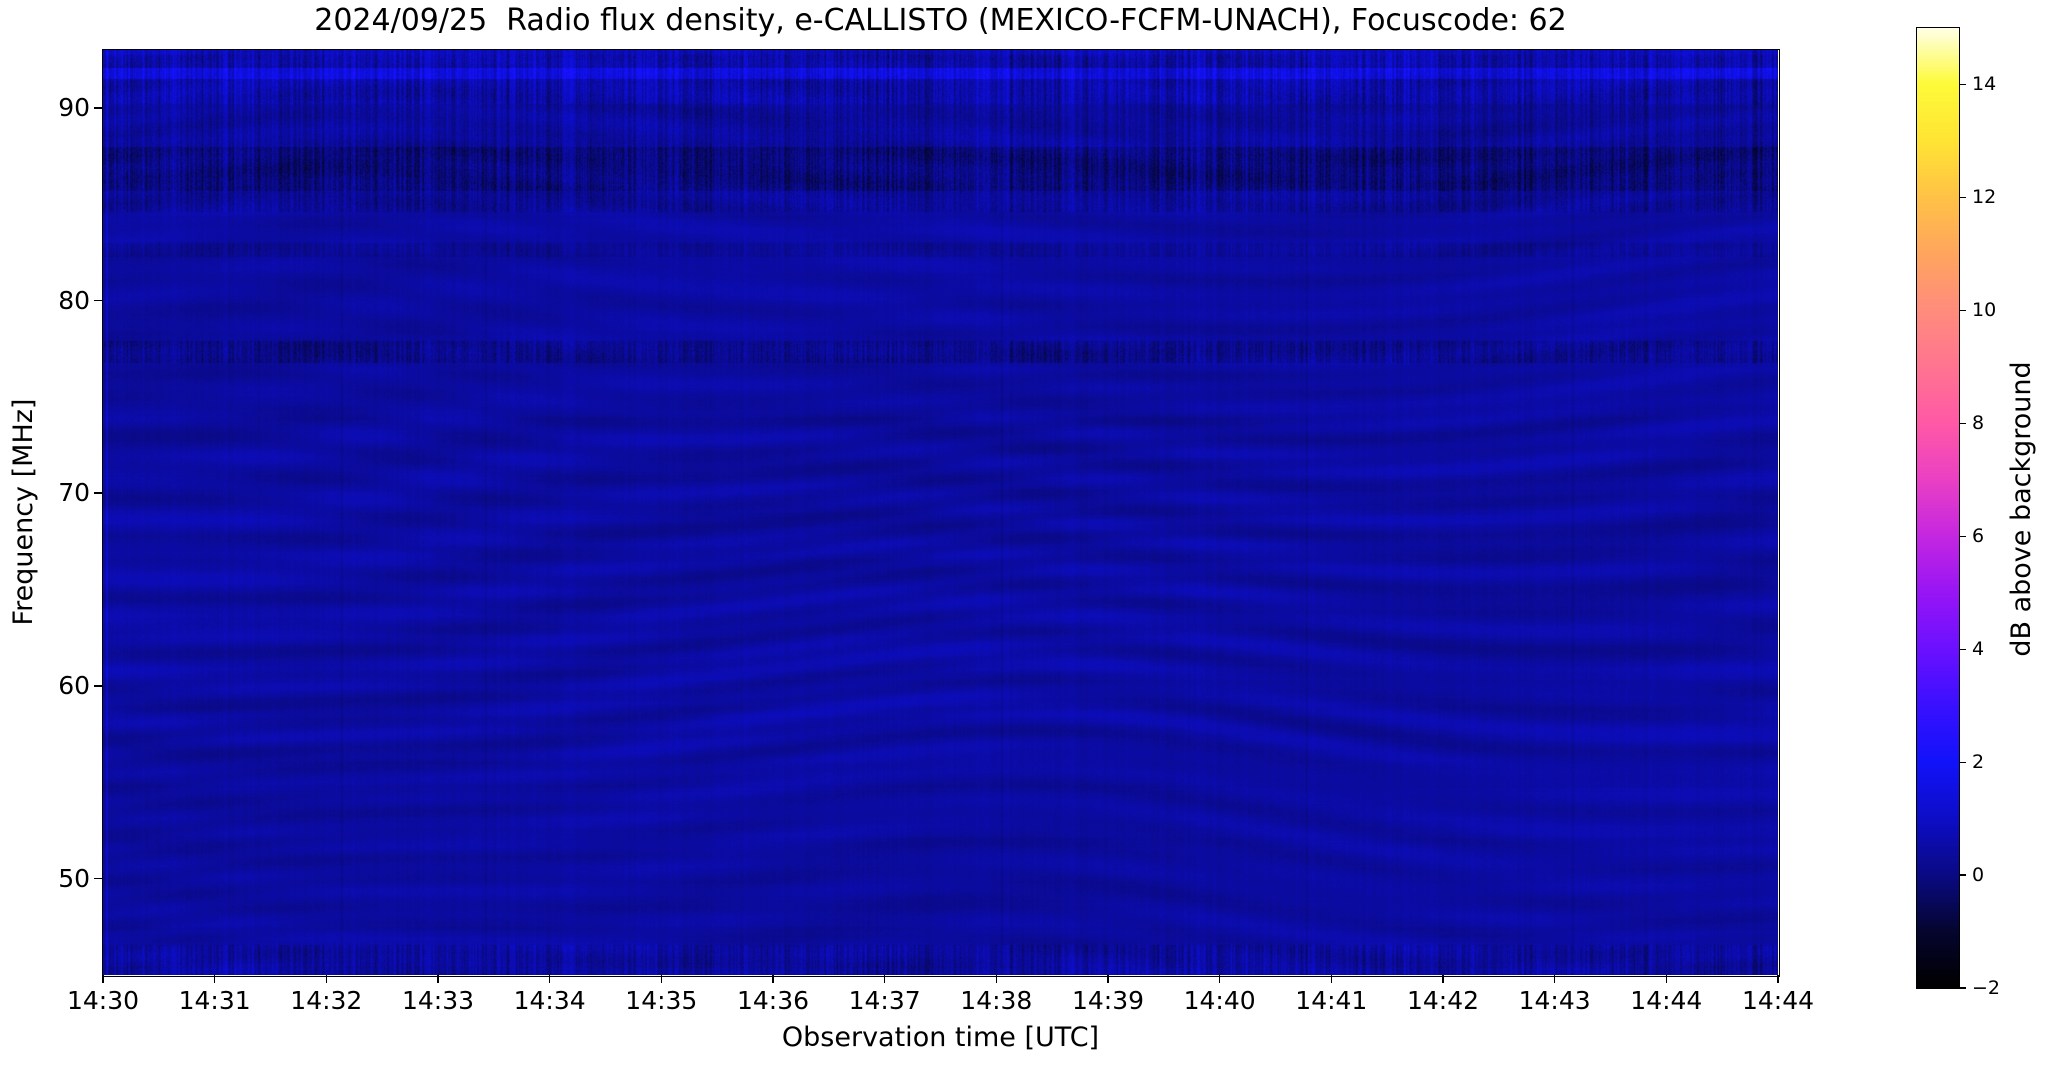 This screenshot has height=1067, width=2047. Describe the element at coordinates (438, 1000) in the screenshot. I see `x-tick-label: 14:33` at that location.